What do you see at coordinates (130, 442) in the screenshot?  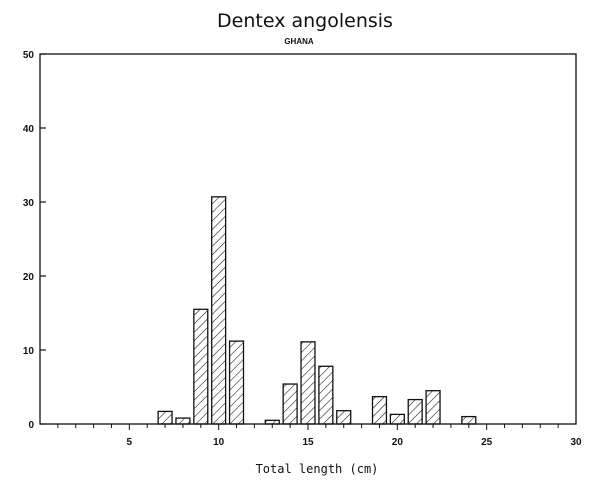 I see `x-tick-label: 5` at bounding box center [130, 442].